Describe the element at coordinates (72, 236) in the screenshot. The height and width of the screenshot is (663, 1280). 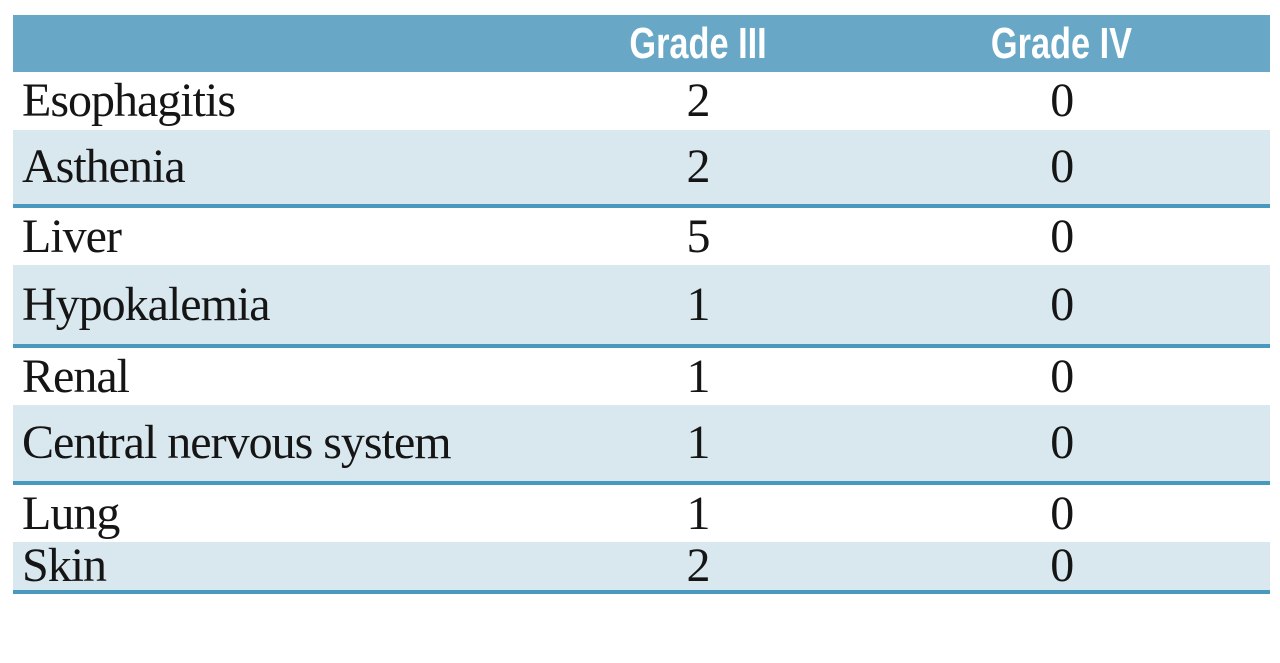
I see `row-label: Liver` at that location.